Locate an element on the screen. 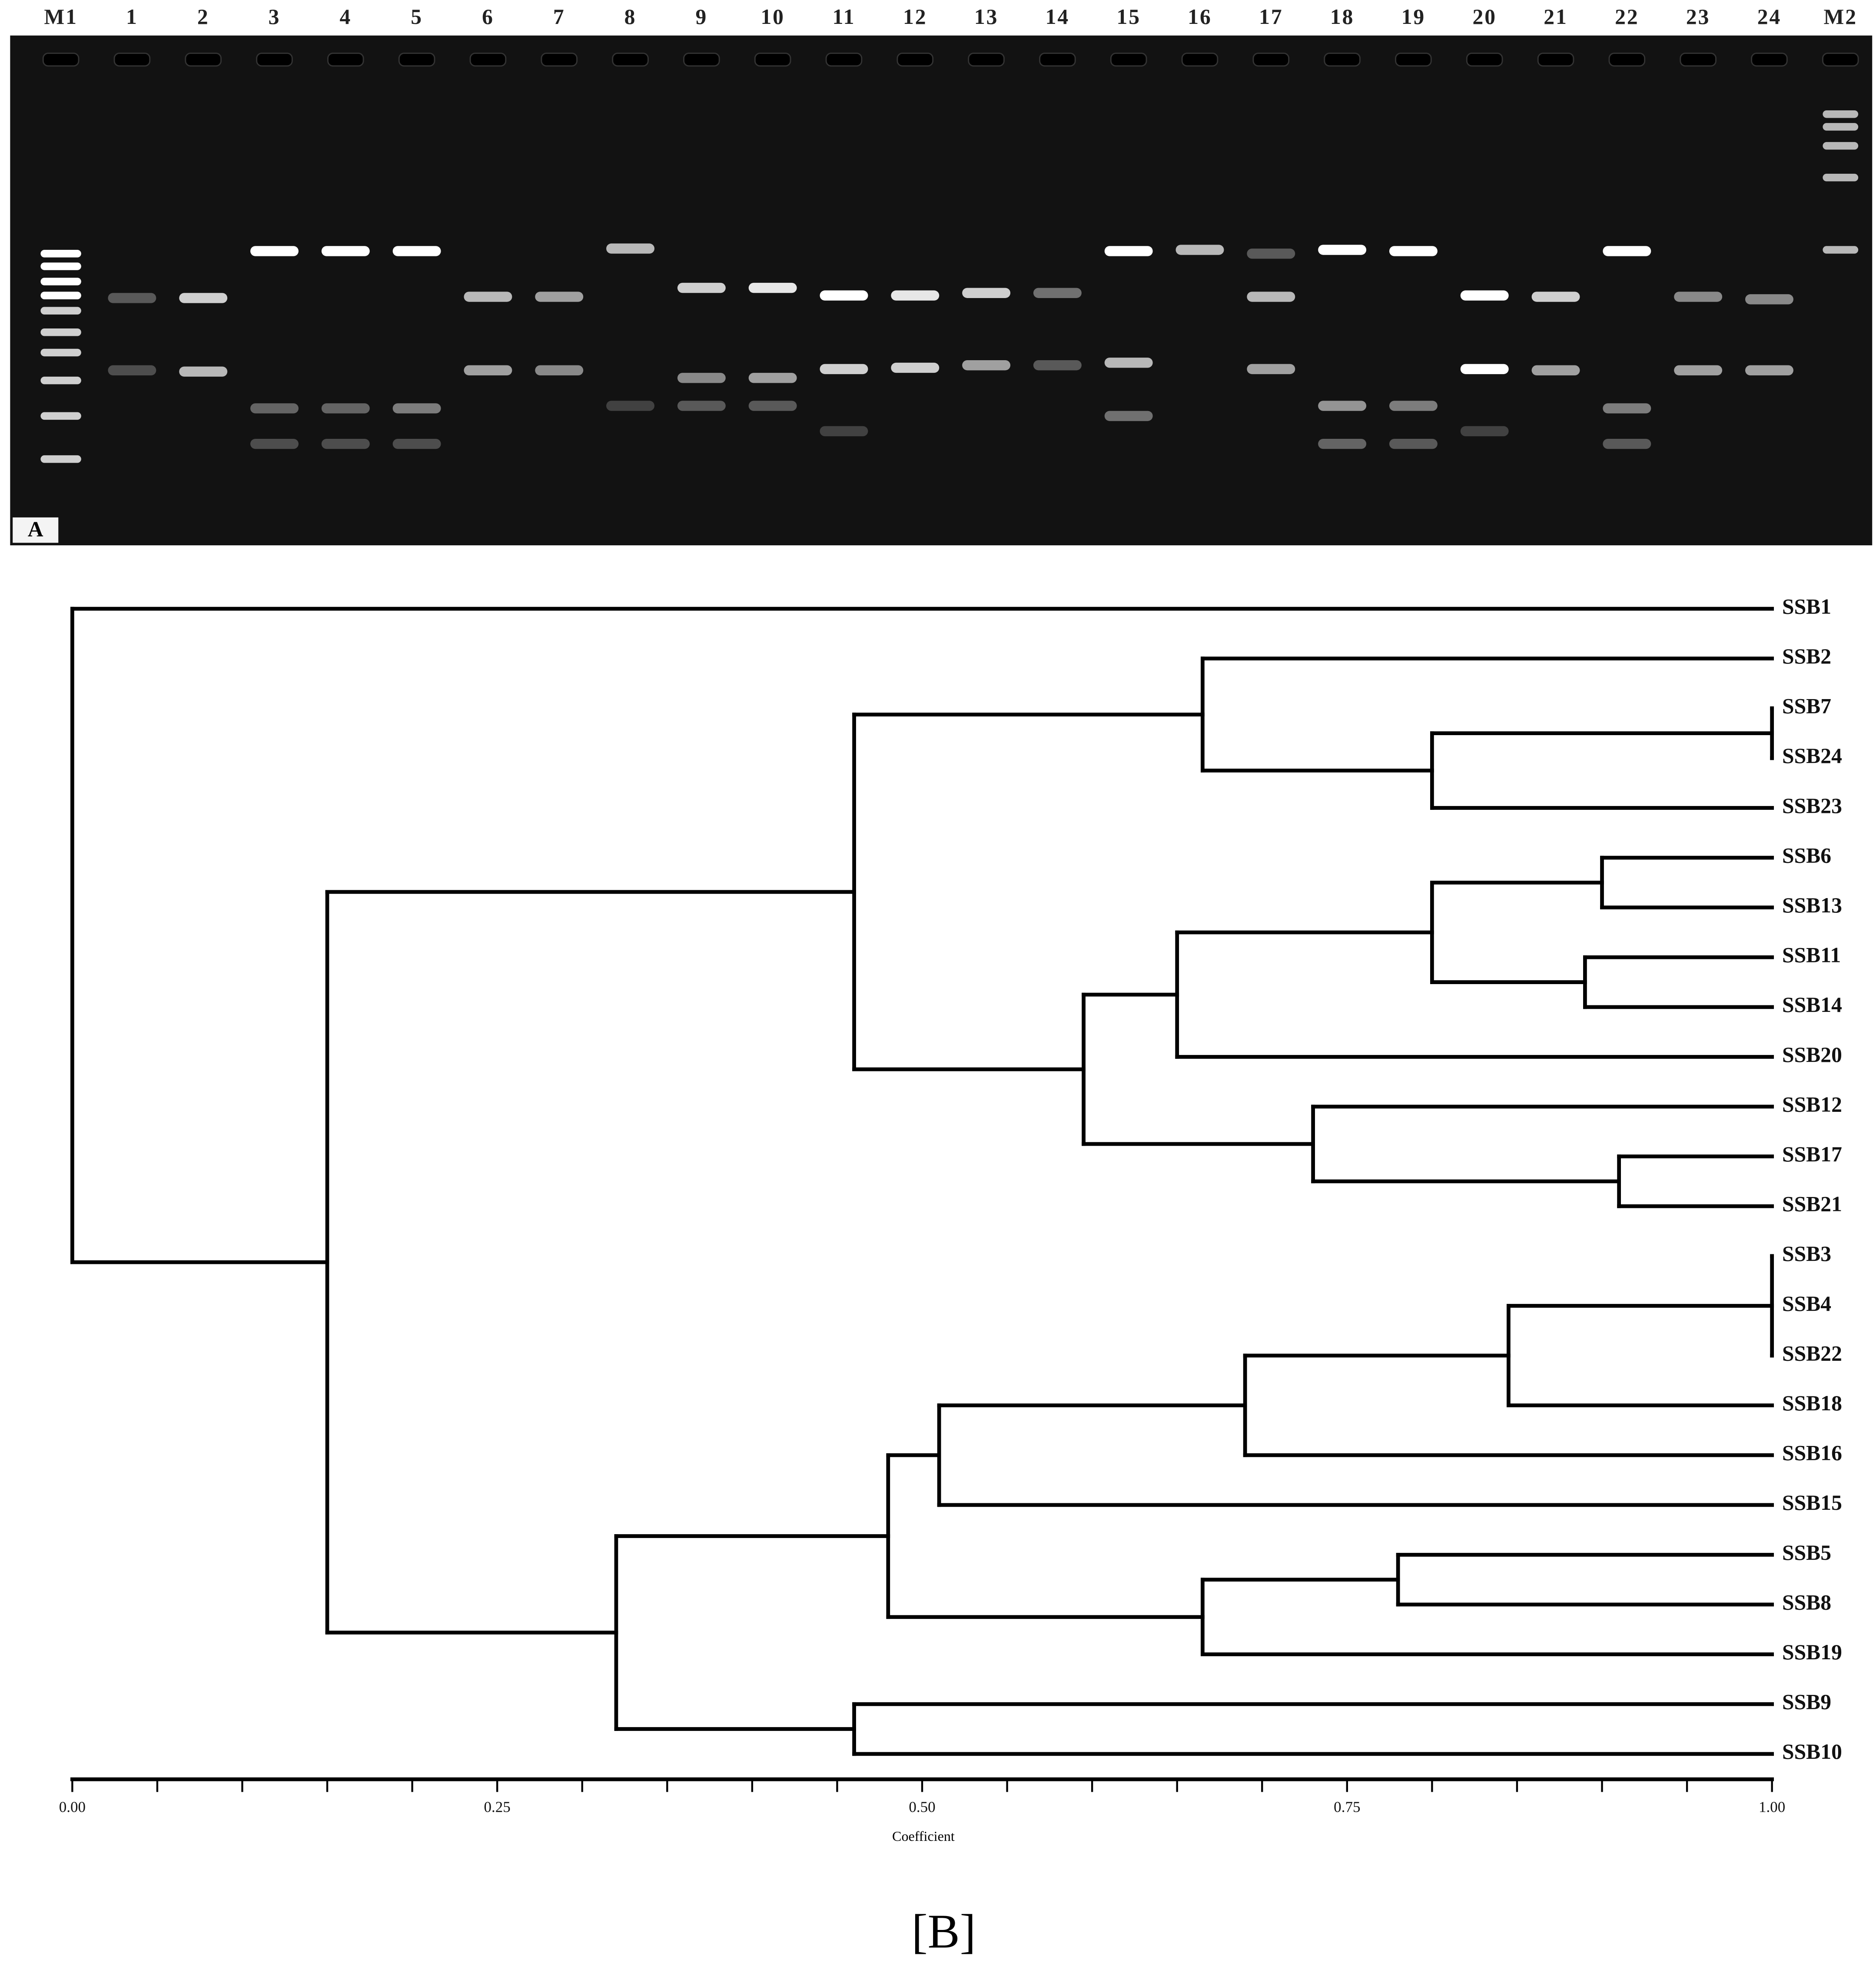  leaf-label: SSB21 is located at coordinates (1812, 1204).